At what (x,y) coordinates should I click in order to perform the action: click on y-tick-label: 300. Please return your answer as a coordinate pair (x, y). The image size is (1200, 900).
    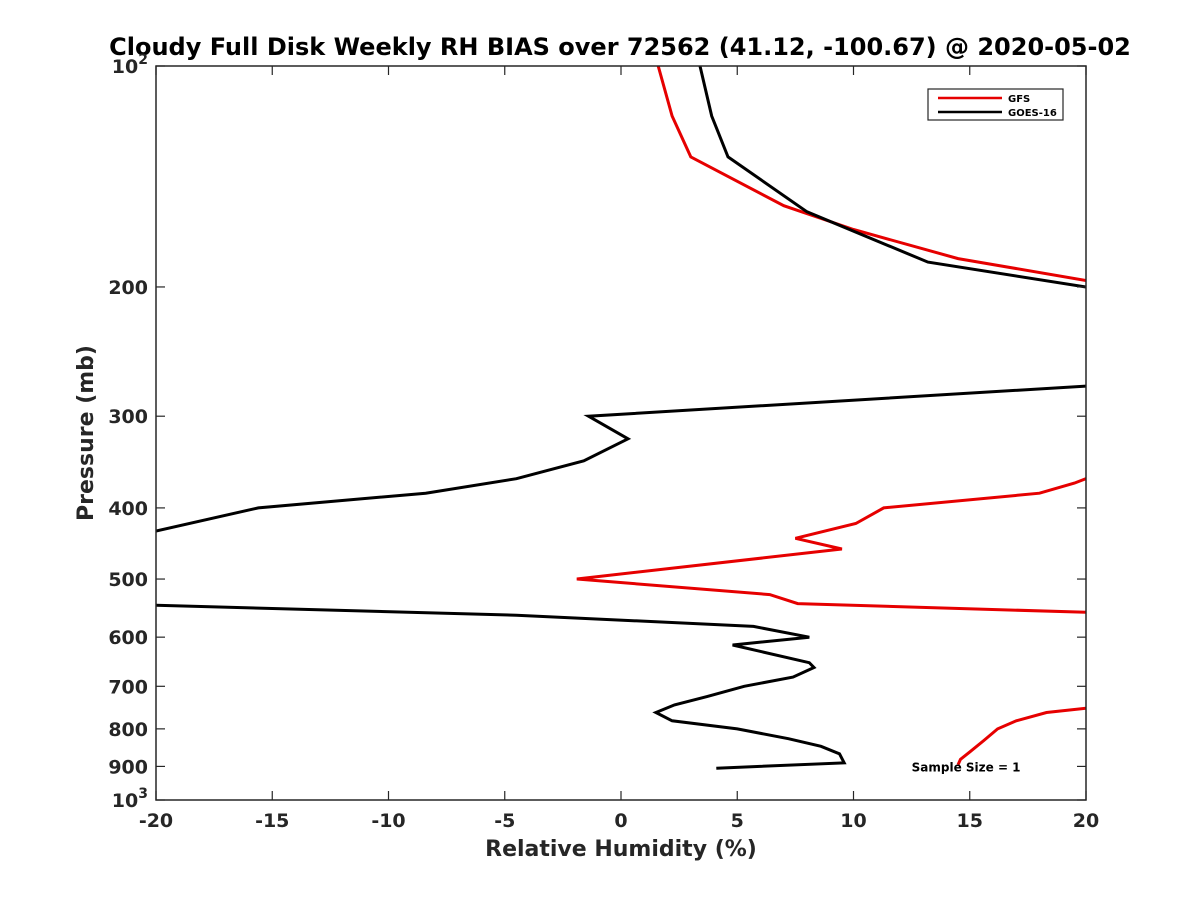
    Looking at the image, I should click on (128, 417).